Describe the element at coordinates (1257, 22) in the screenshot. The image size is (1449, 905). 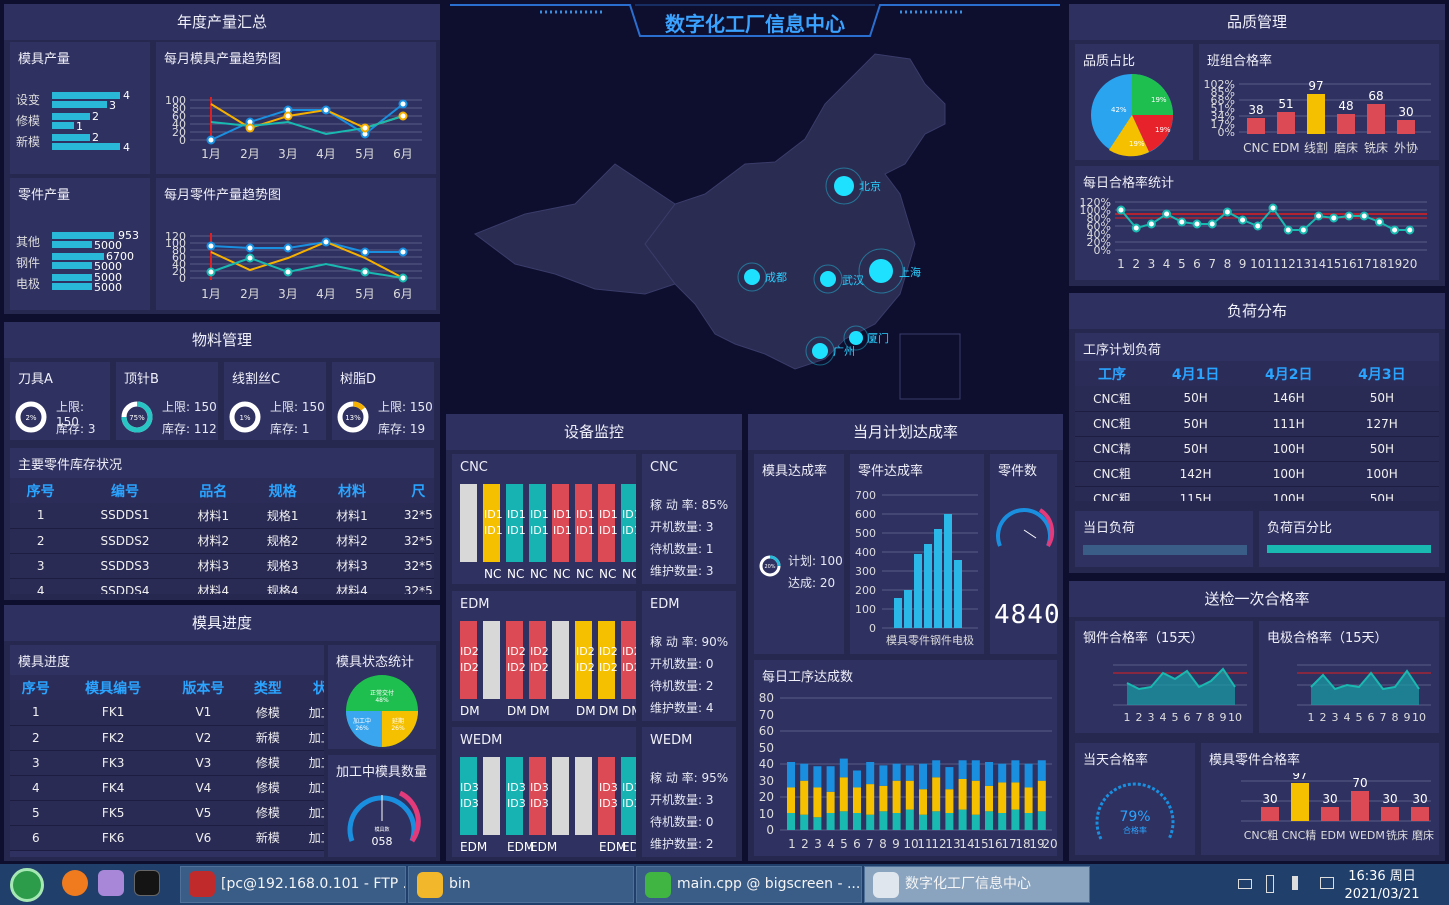
I see `quality-title: 品质管理` at that location.